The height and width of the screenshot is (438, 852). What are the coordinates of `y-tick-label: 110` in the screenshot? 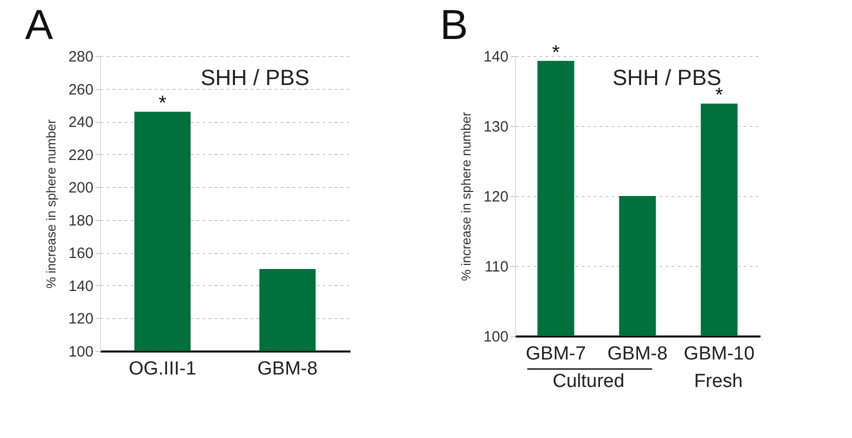 It's located at (496, 267).